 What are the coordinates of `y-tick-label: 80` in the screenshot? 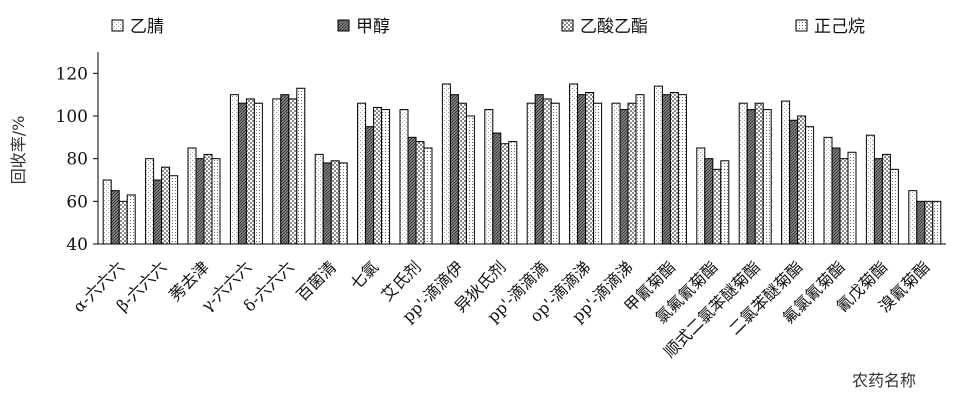 It's located at (77, 160).